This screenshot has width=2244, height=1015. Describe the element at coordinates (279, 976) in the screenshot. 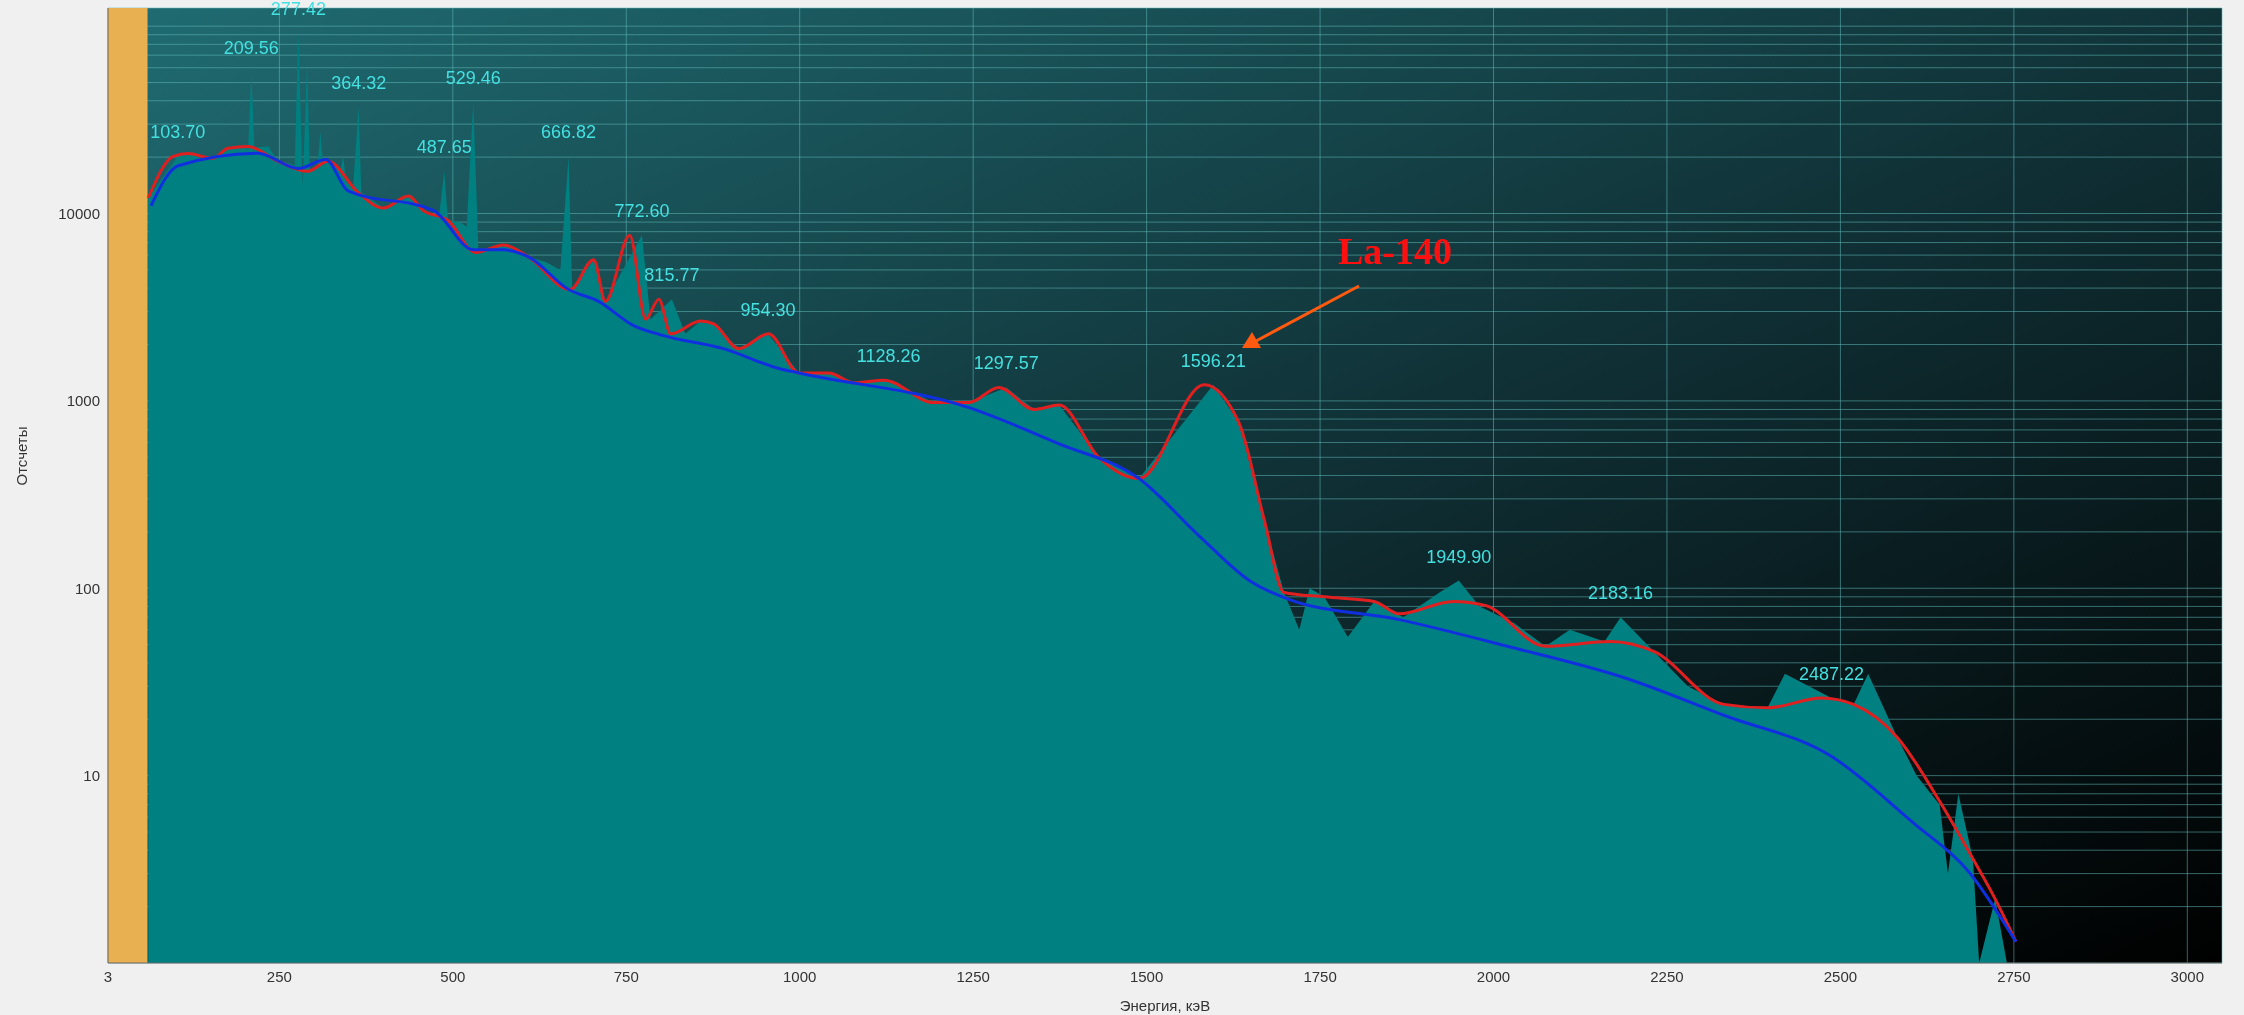

I see `x-tick-label: 250` at that location.